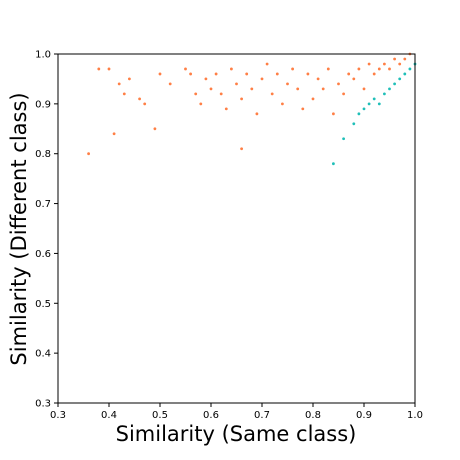  I want to click on y-tick-label: 0.9, so click(43, 104).